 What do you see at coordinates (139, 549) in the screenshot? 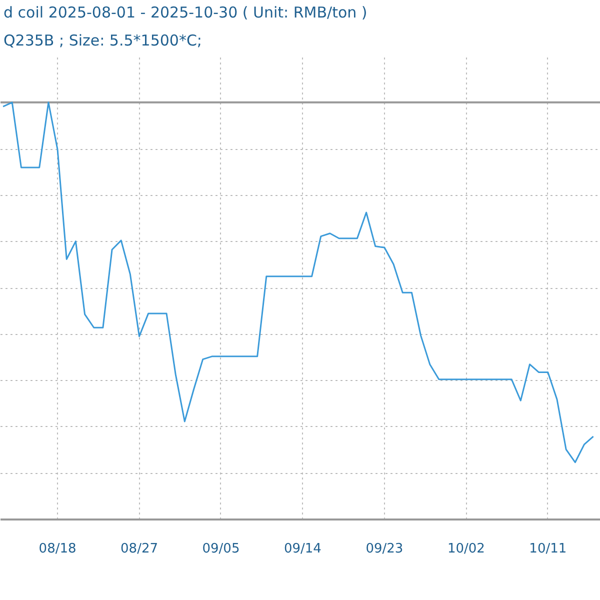
I see `x-tick-label: 08/27` at bounding box center [139, 549].